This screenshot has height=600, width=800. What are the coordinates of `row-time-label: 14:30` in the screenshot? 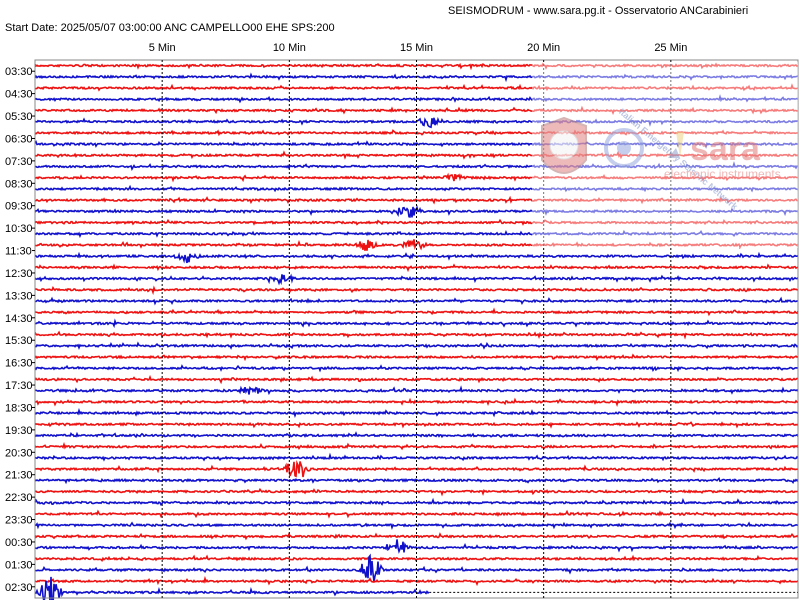 It's located at (19, 319).